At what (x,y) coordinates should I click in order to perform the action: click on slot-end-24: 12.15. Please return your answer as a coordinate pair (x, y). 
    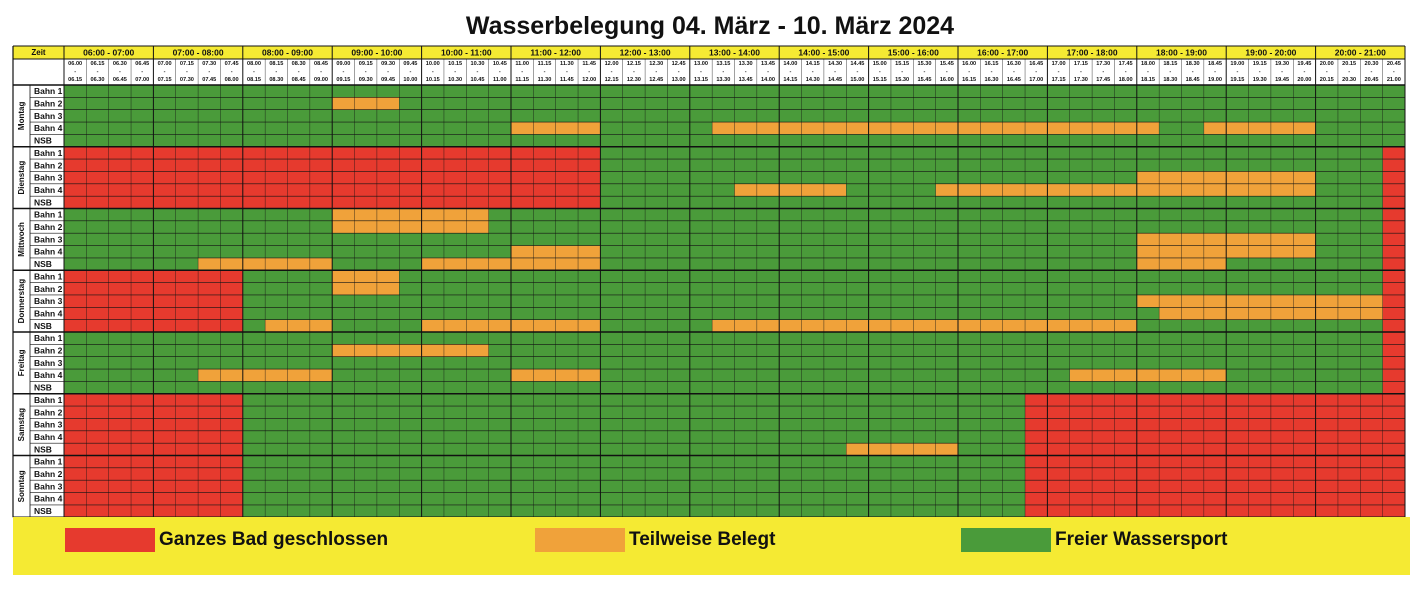
    Looking at the image, I should click on (612, 80).